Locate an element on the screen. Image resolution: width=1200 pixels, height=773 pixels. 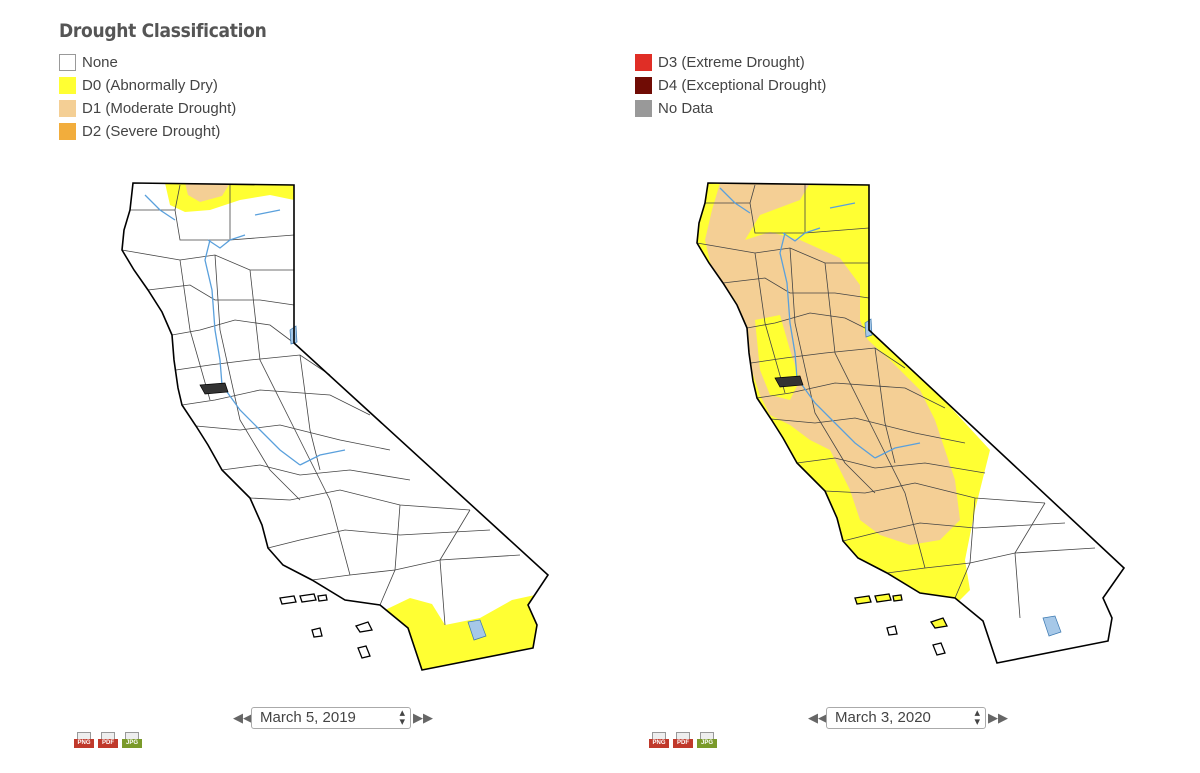
legend-item-no-data: No Data is located at coordinates (730, 108).